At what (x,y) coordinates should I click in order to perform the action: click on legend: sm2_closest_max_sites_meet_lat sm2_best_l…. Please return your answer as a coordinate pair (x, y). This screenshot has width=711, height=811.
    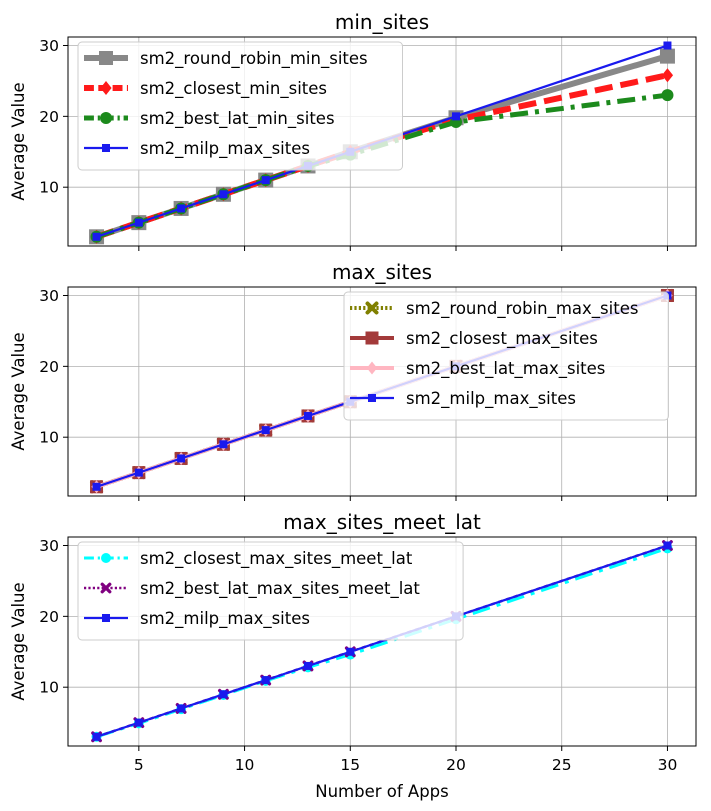
    Looking at the image, I should click on (270, 591).